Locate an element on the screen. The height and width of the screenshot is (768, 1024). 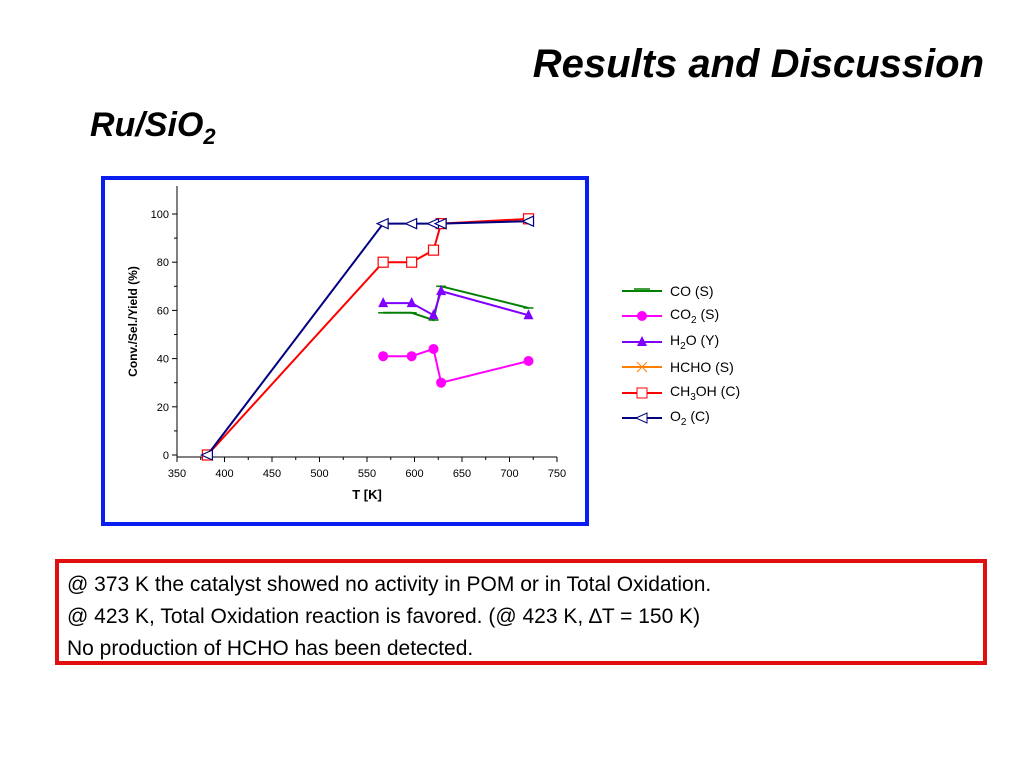
note-line-3: No production of HCHO has been detected. is located at coordinates (270, 648).